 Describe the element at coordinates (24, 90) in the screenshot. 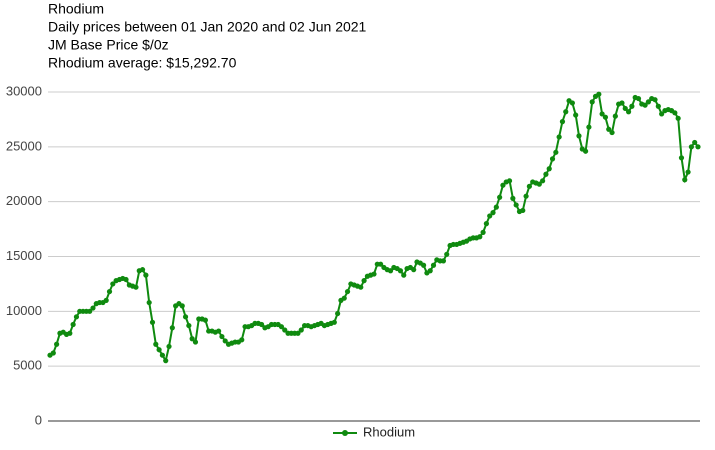

I see `y-tick-label: 30000` at that location.